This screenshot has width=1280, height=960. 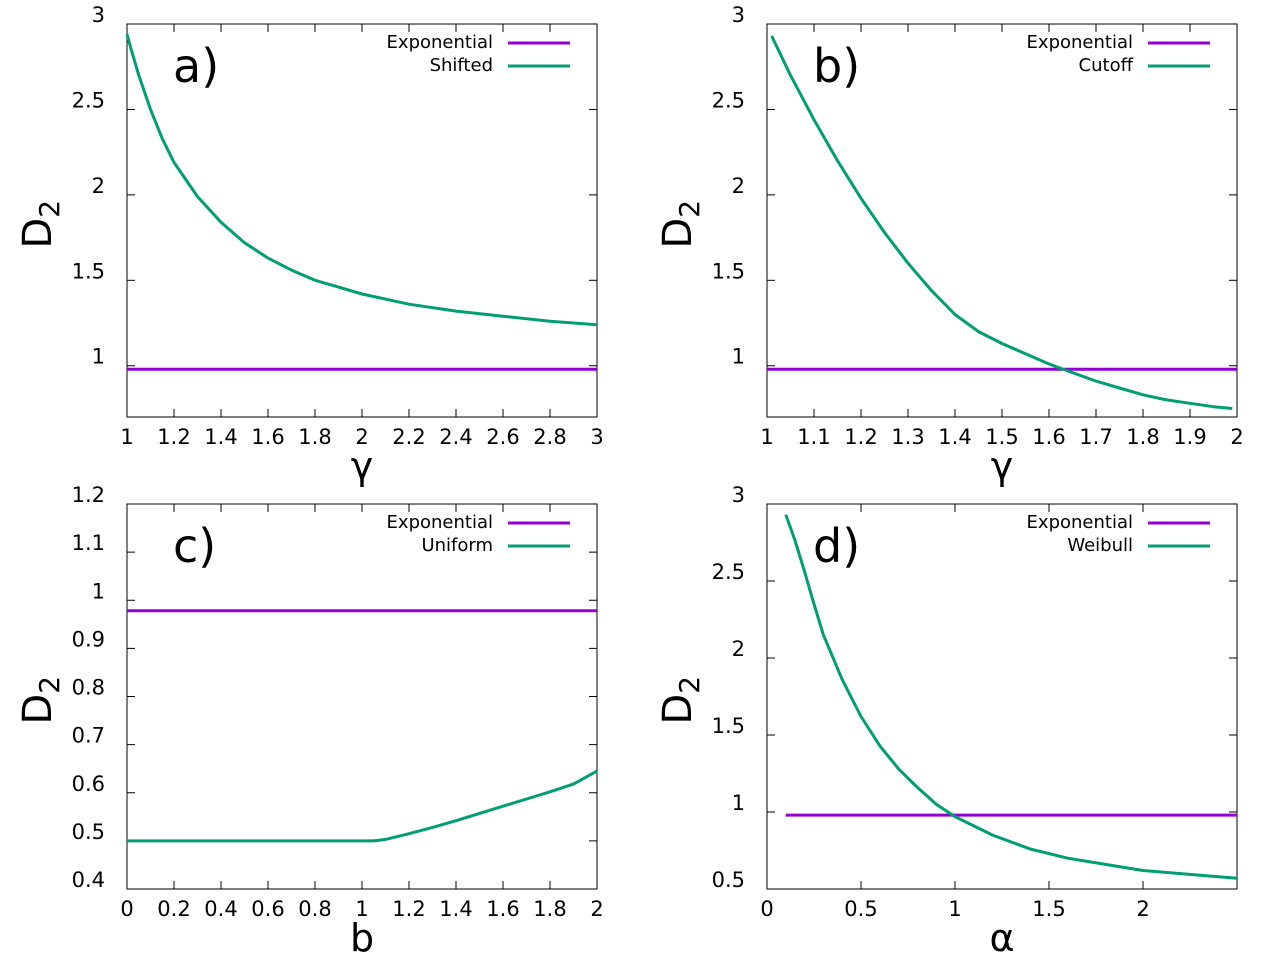 What do you see at coordinates (766, 437) in the screenshot?
I see `chart-b-x-tick-label: 1` at bounding box center [766, 437].